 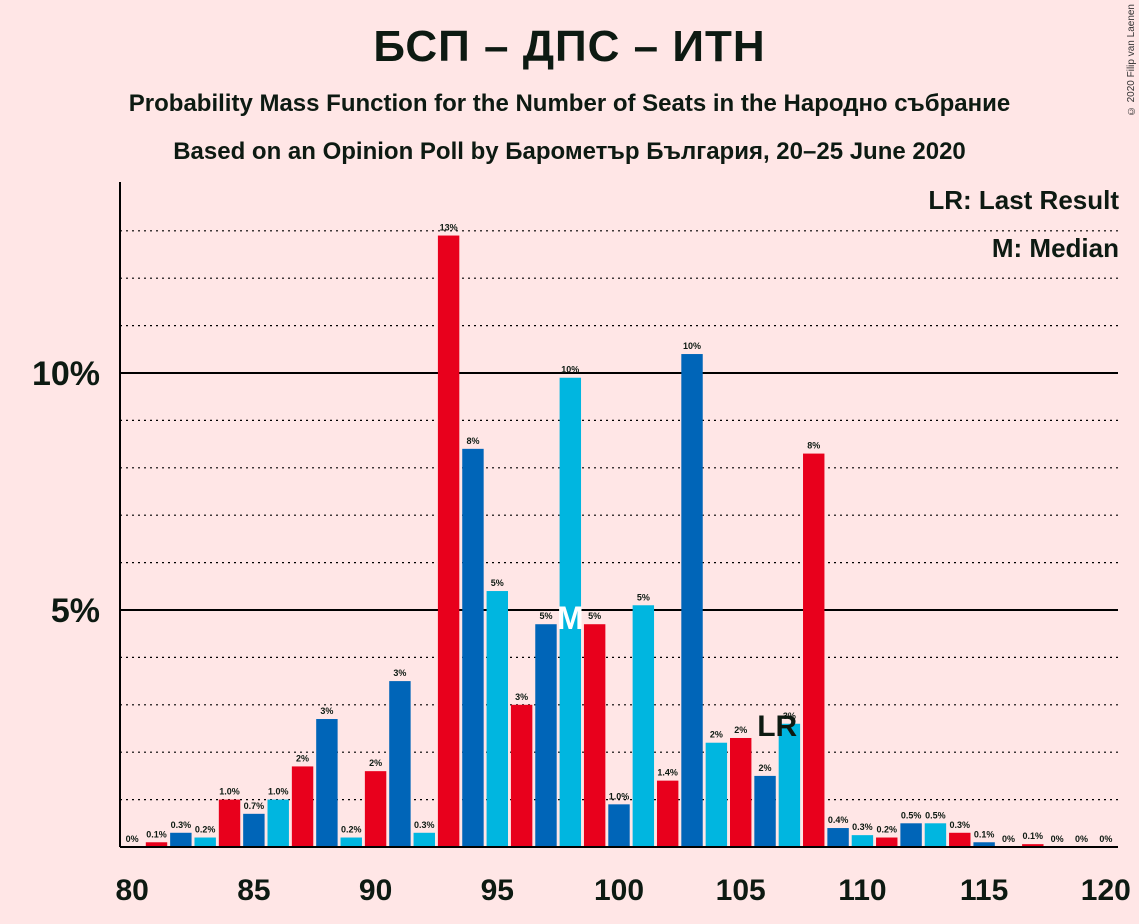 I want to click on bar-label-seat-100: 1.0%, so click(x=619, y=796).